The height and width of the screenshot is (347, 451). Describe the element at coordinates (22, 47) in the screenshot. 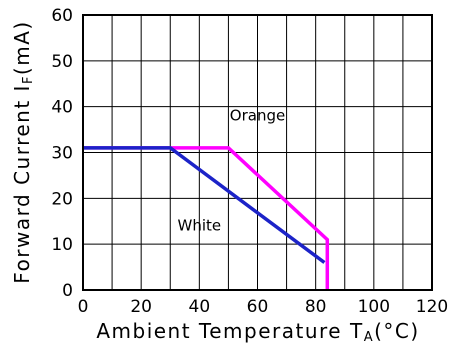

I see `y-axis-title-unit: (mA)` at that location.